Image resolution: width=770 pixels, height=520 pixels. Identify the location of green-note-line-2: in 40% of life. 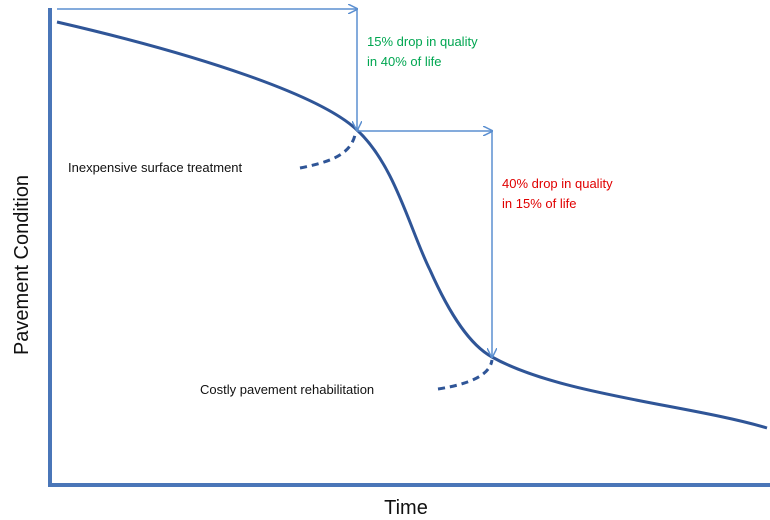
(404, 61).